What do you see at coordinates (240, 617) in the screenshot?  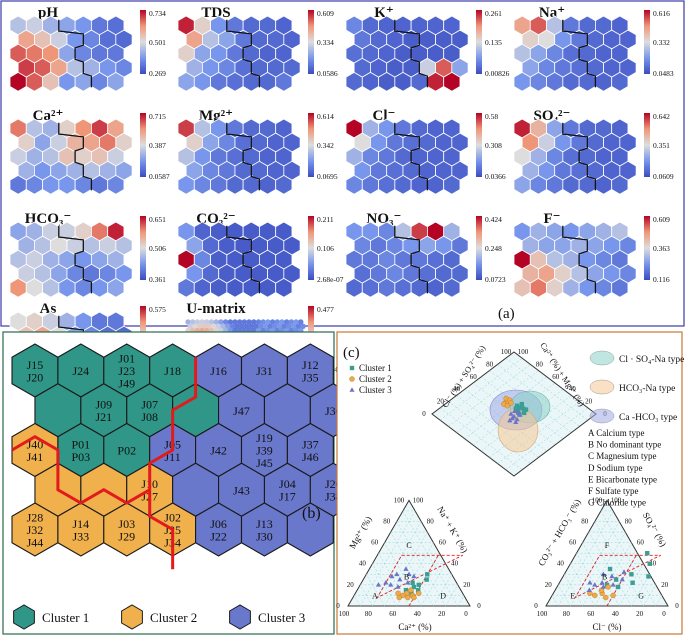 I see `legend-swatch` at bounding box center [240, 617].